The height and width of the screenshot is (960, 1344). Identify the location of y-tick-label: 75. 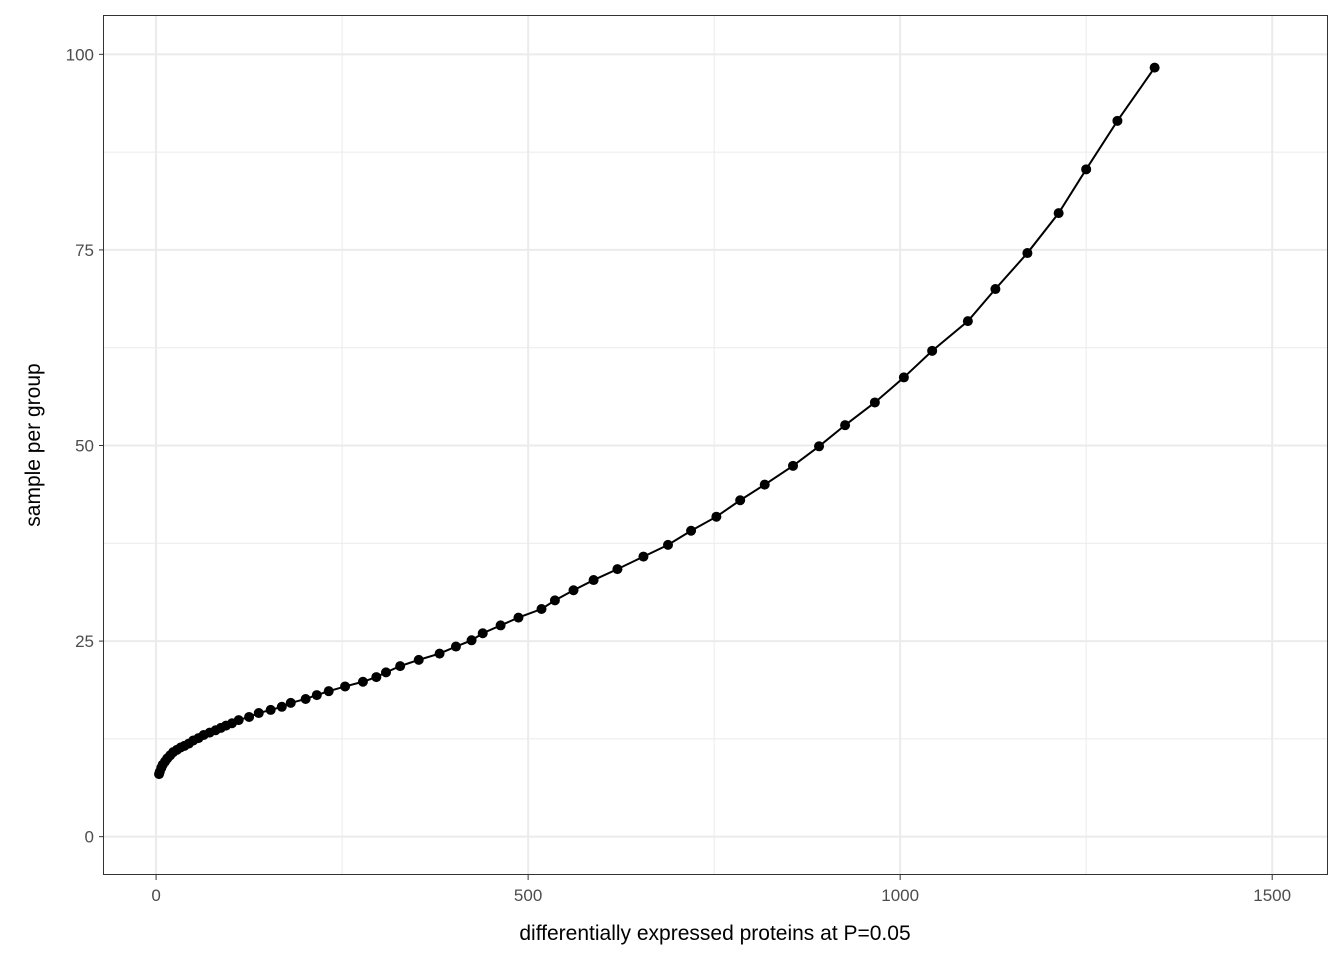
(84, 250).